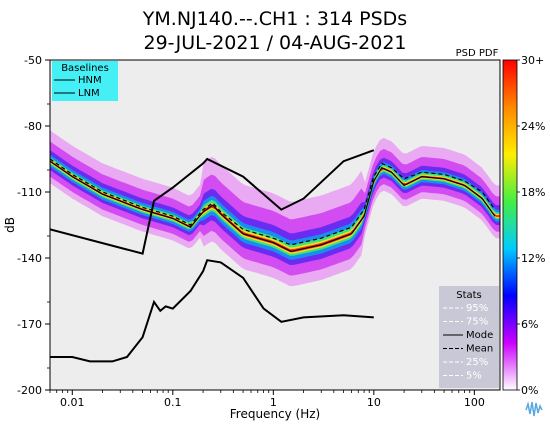 The width and height of the screenshot is (550, 425). Describe the element at coordinates (275, 43) in the screenshot. I see `chart-title-line-2: 29-JUL-2021 / 04-AUG-2021` at that location.